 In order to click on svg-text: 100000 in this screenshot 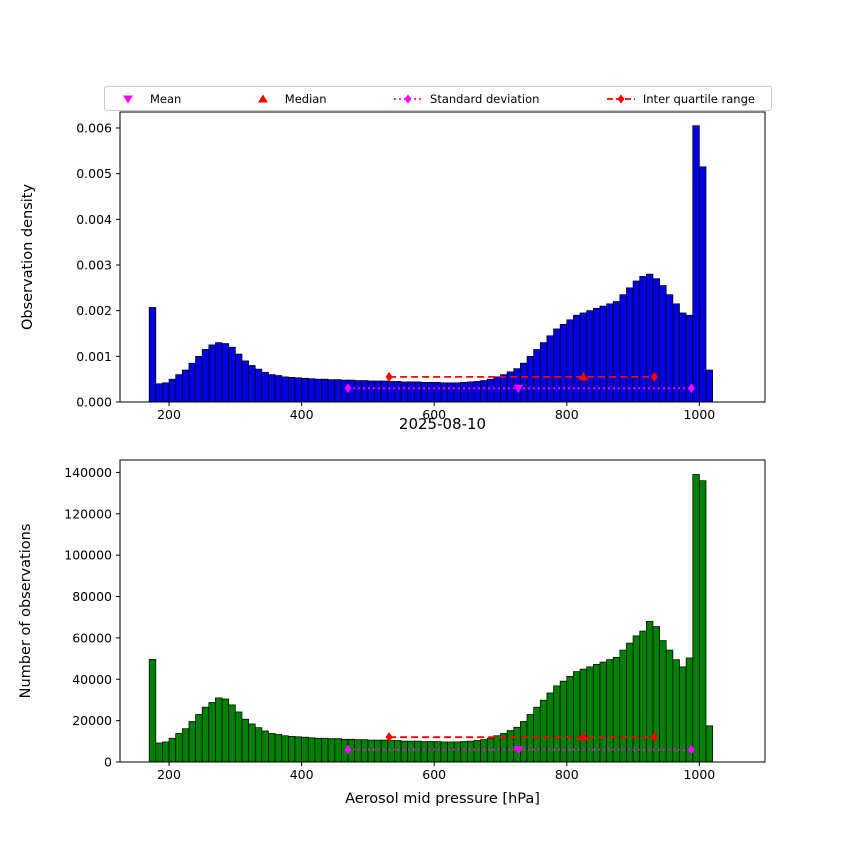, I will do `click(88, 555)`.